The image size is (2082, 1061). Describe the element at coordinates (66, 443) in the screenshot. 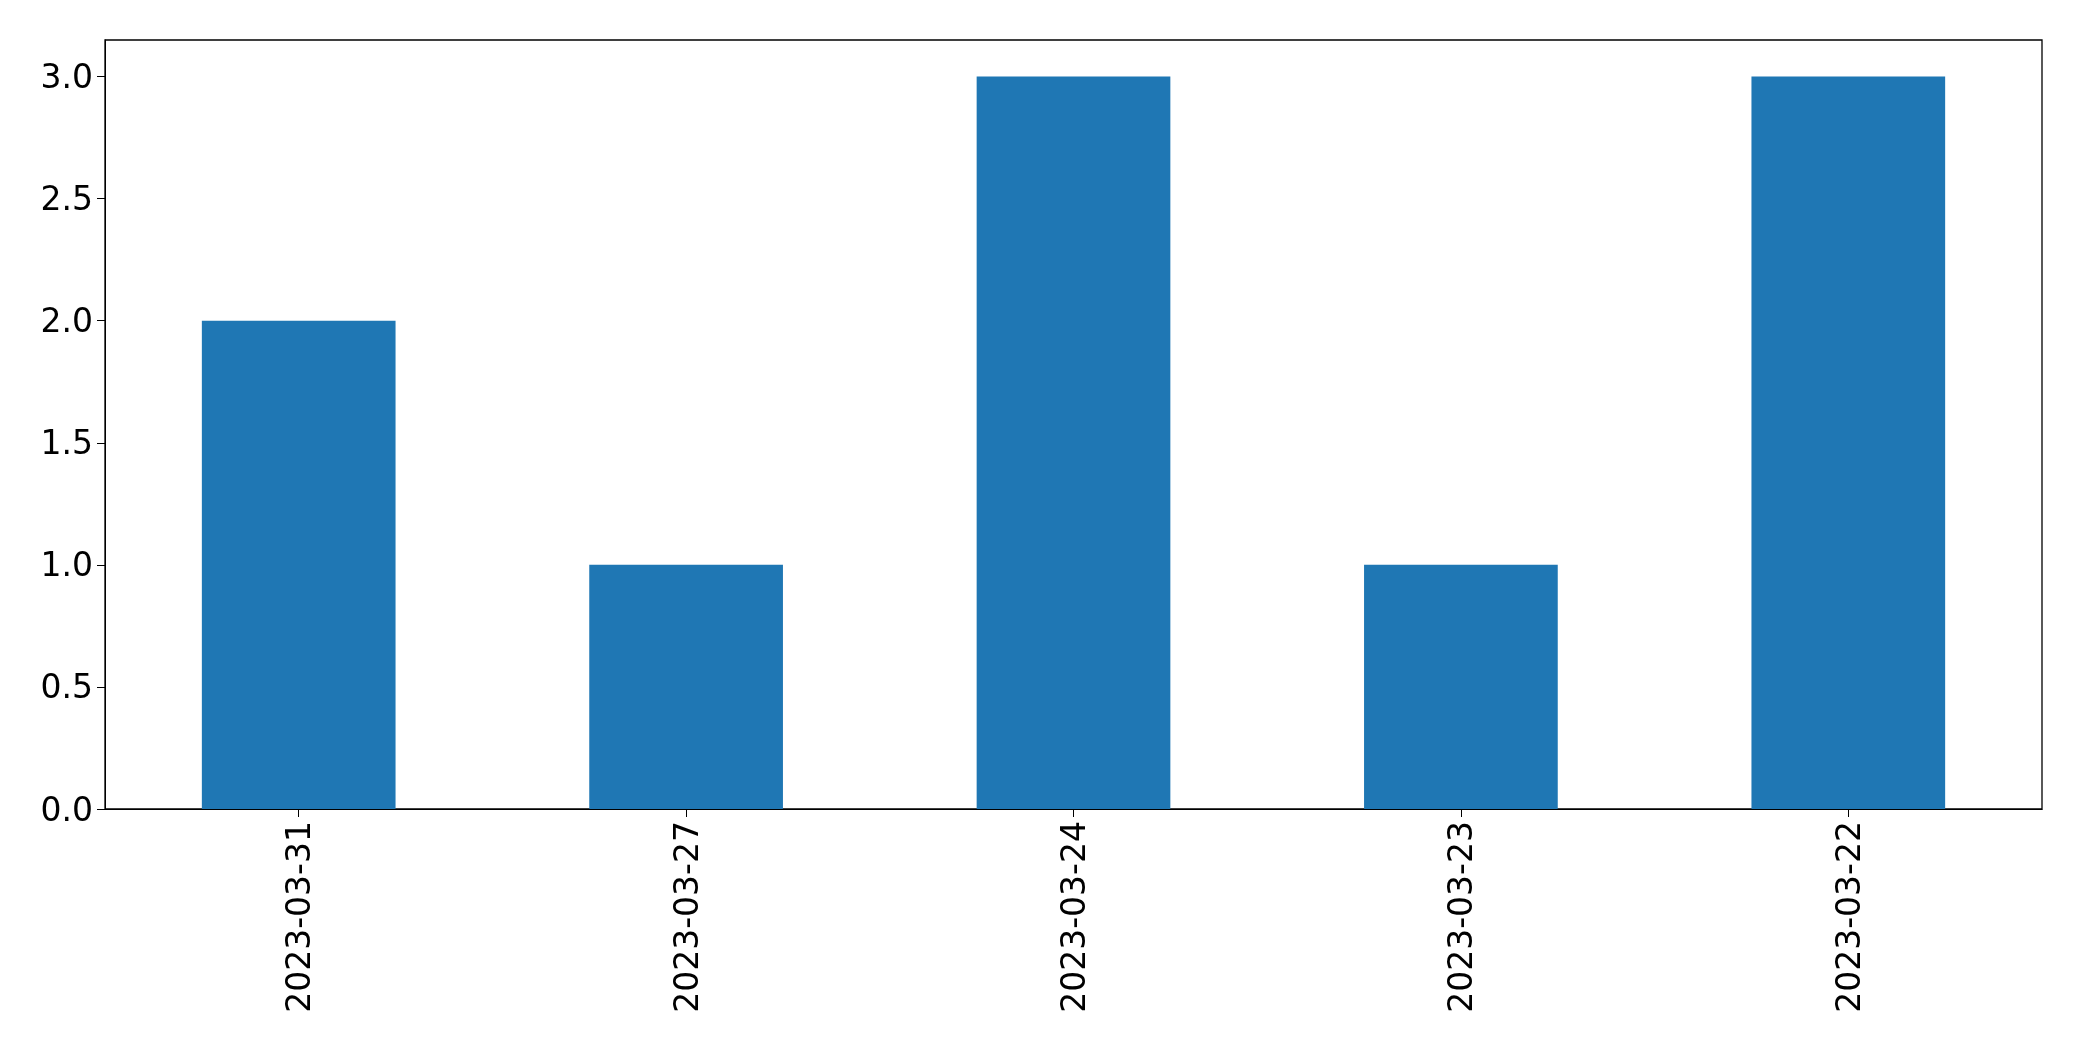

I see `y-tick-label: 1.5` at that location.